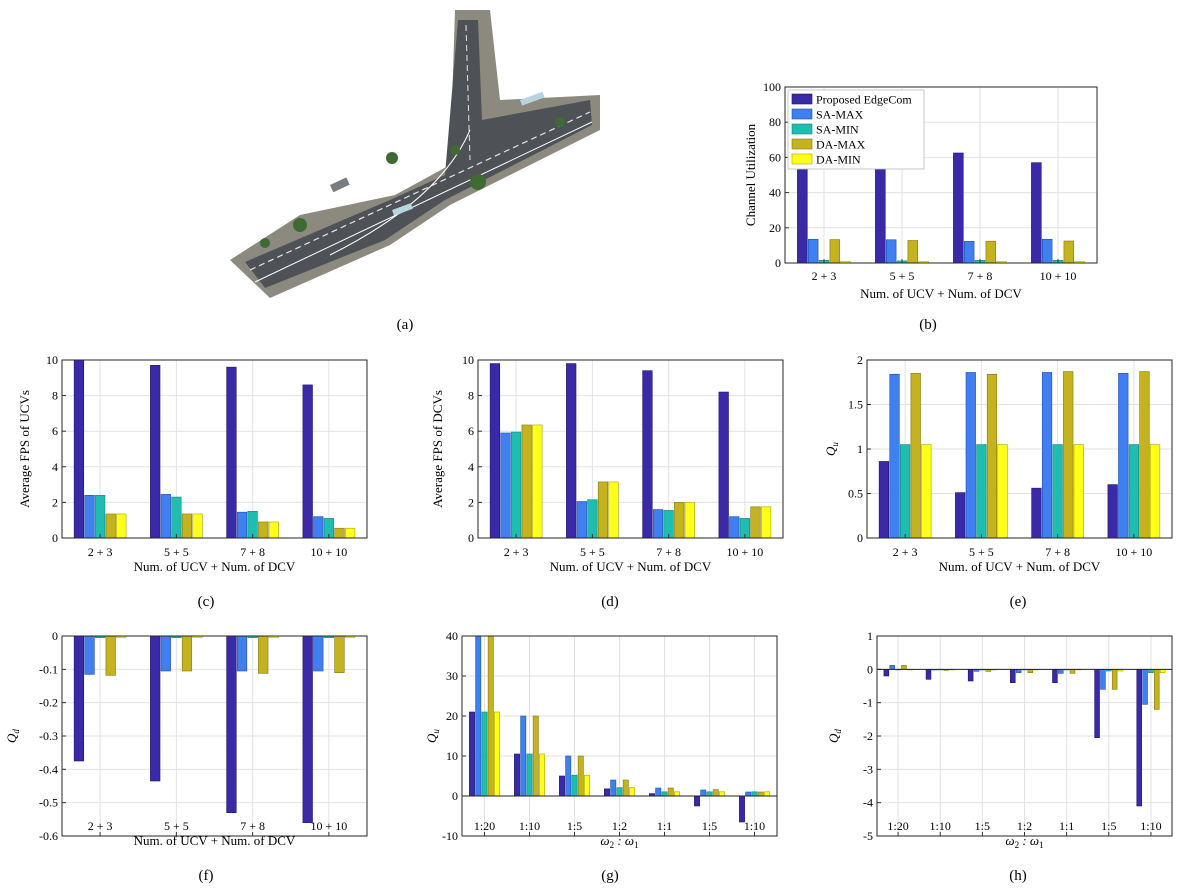 The image size is (1200, 889). What do you see at coordinates (610, 876) in the screenshot?
I see `caption-g: (g)` at bounding box center [610, 876].